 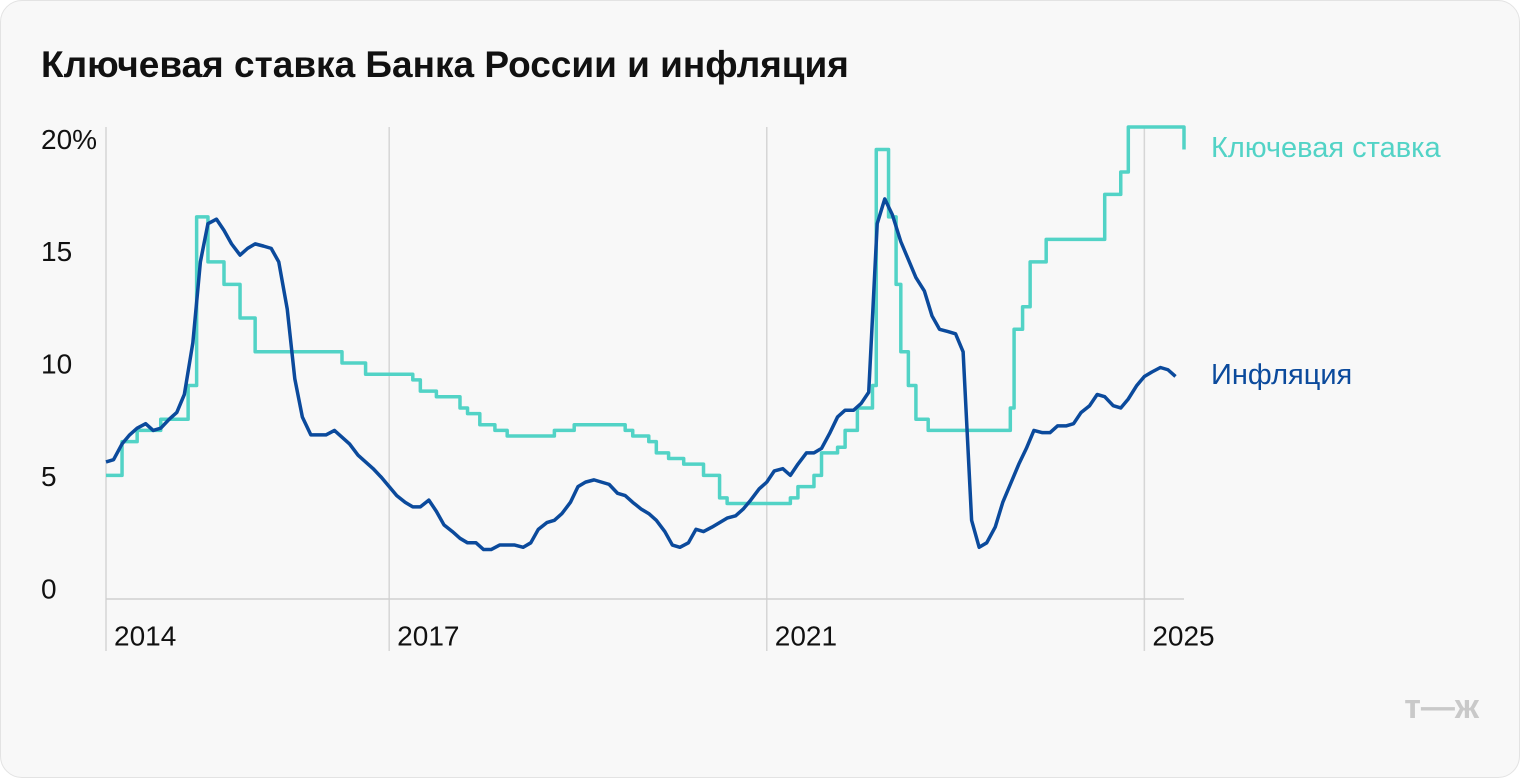 I want to click on x-tick-label: 2025, so click(x=1183, y=635).